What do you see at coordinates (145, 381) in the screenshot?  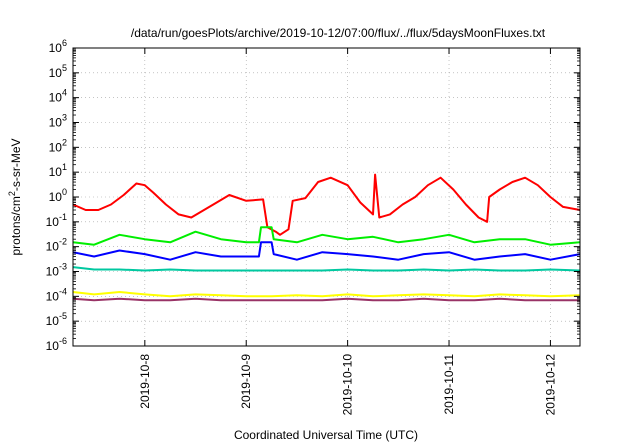 I see `x-tick-label: 2019-10-8` at bounding box center [145, 381].